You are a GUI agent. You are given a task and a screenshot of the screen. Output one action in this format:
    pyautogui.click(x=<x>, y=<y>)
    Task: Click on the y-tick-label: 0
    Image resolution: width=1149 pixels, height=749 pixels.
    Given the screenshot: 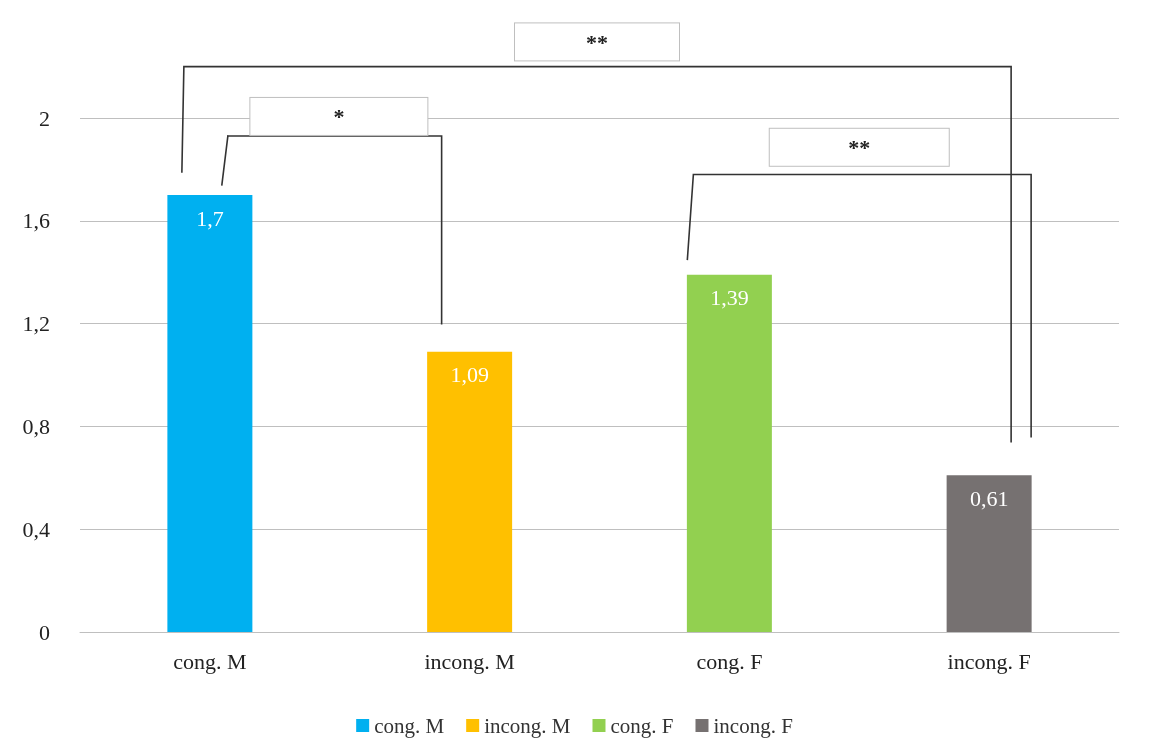 What is the action you would take?
    pyautogui.click(x=44, y=632)
    